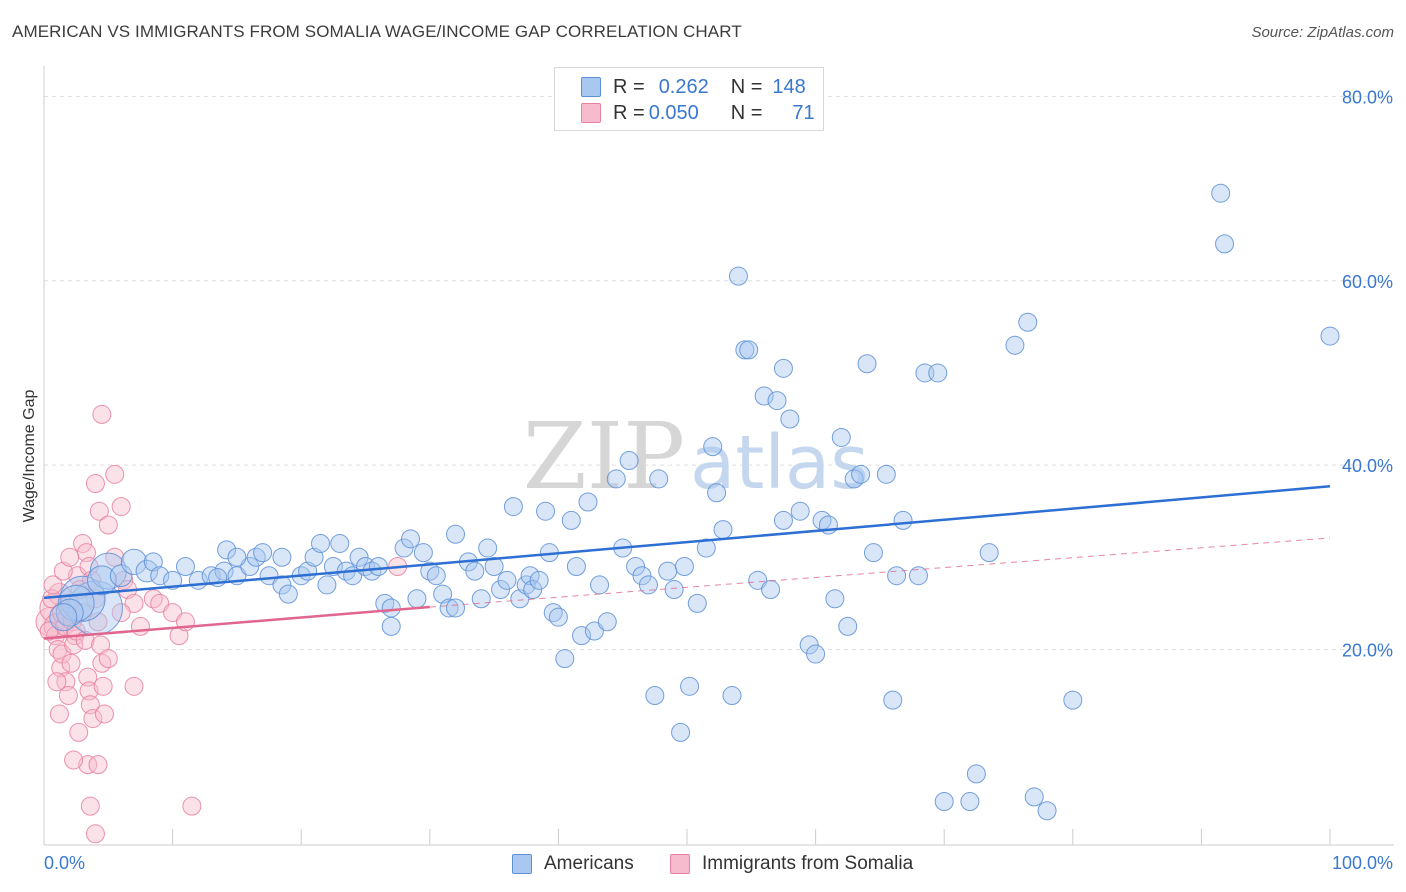 Image resolution: width=1406 pixels, height=892 pixels. I want to click on watermark: ZIP atlas, so click(696, 456).